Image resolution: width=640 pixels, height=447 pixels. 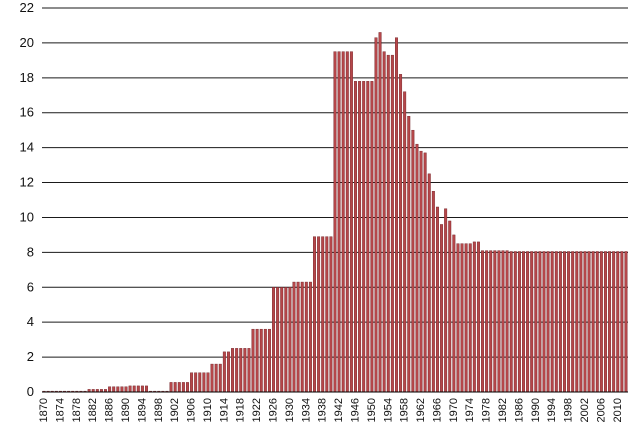 I want to click on x-tick-label: 1982, so click(x=503, y=410).